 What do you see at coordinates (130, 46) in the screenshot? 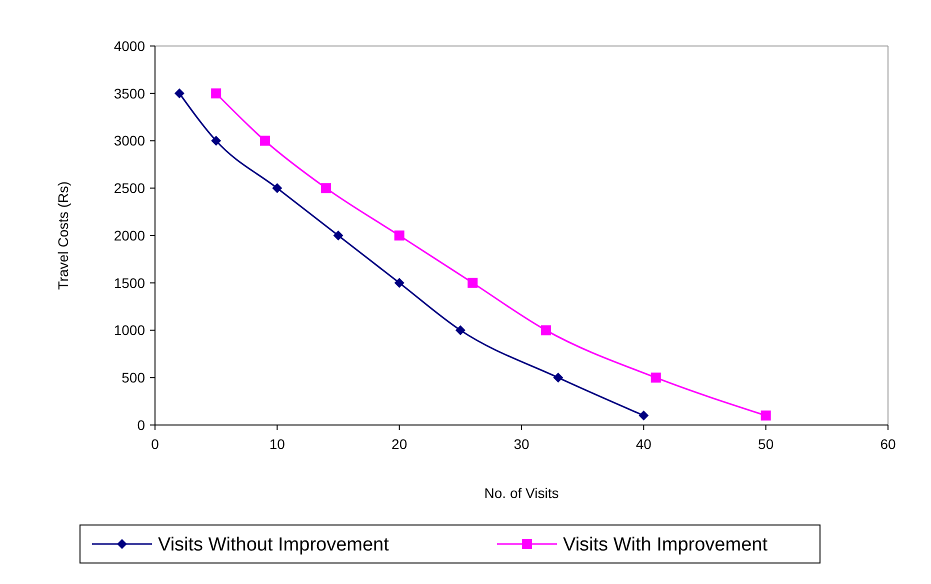
I see `y-tick-label: 4000` at bounding box center [130, 46].